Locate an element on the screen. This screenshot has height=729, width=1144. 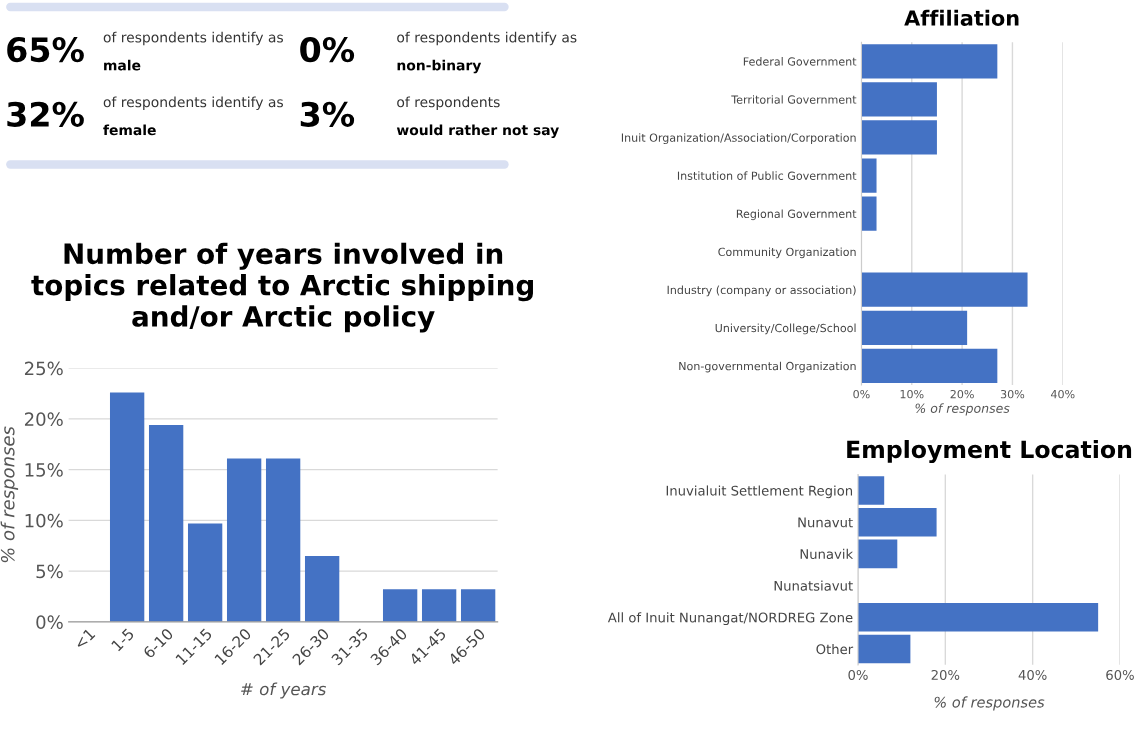
text: non-binary is located at coordinates (439, 66).